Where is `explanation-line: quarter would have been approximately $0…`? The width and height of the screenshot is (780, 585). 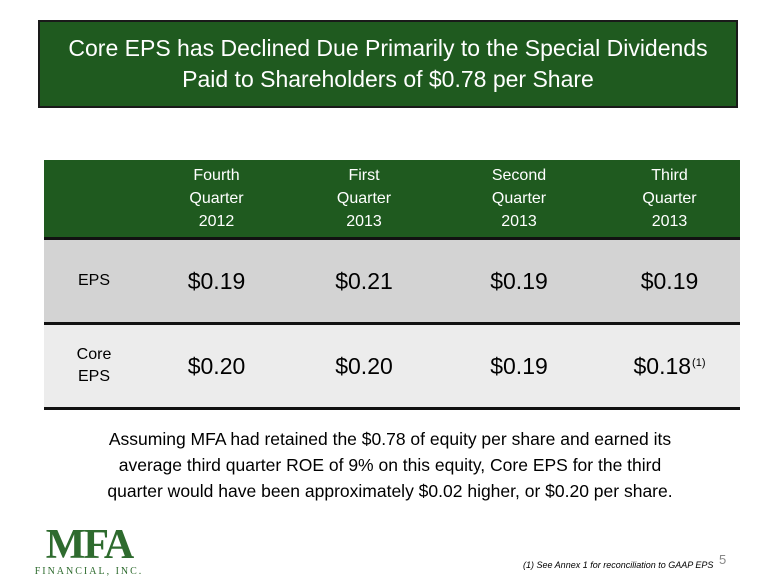 explanation-line: quarter would have been approximately $0… is located at coordinates (390, 491).